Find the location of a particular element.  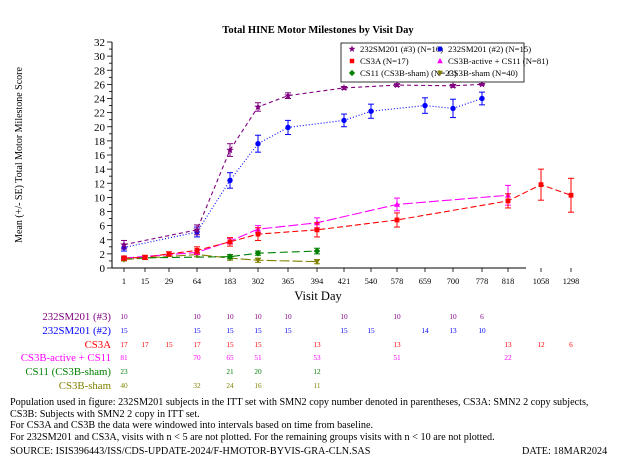

n-table-row-label: CS11 (CS3B-sham) is located at coordinates (68, 372).